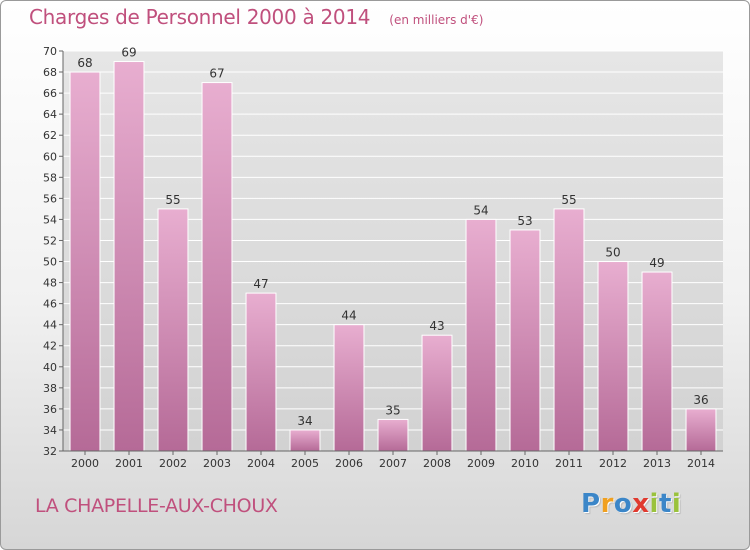 Image resolution: width=750 pixels, height=550 pixels. Describe the element at coordinates (657, 463) in the screenshot. I see `x-tick-label: 2013` at that location.